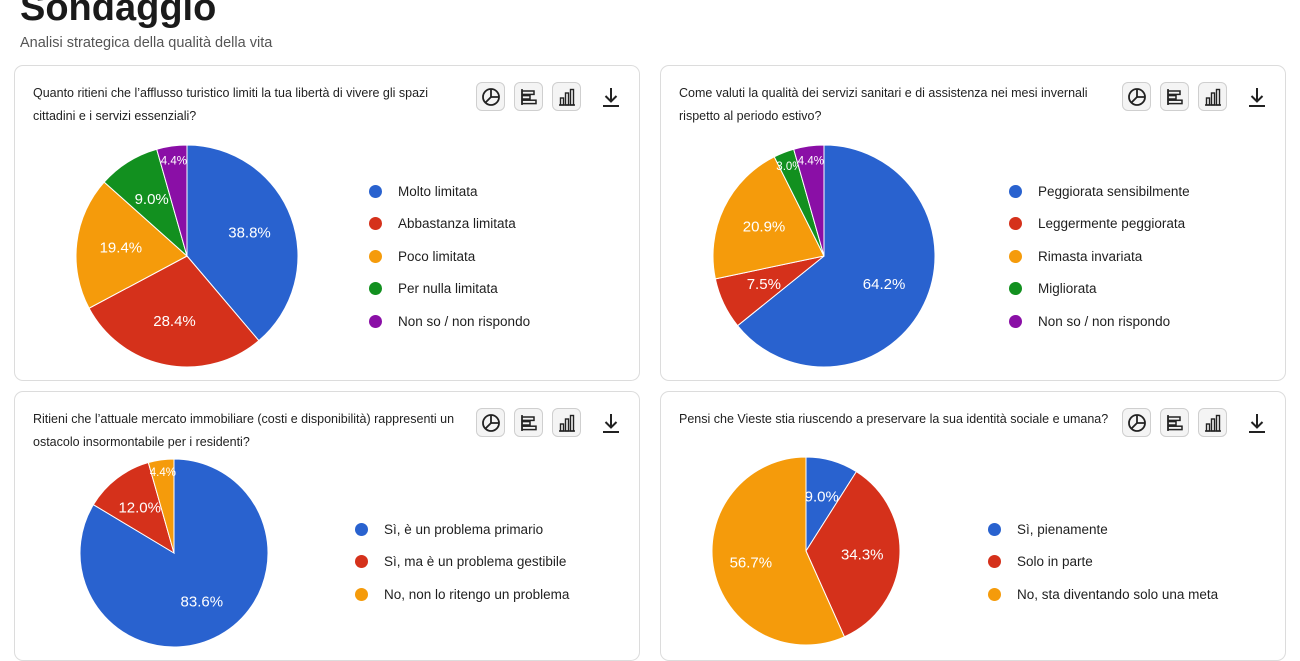  Describe the element at coordinates (1114, 191) in the screenshot. I see `legend-label: Peggiorata sensibilmente` at that location.